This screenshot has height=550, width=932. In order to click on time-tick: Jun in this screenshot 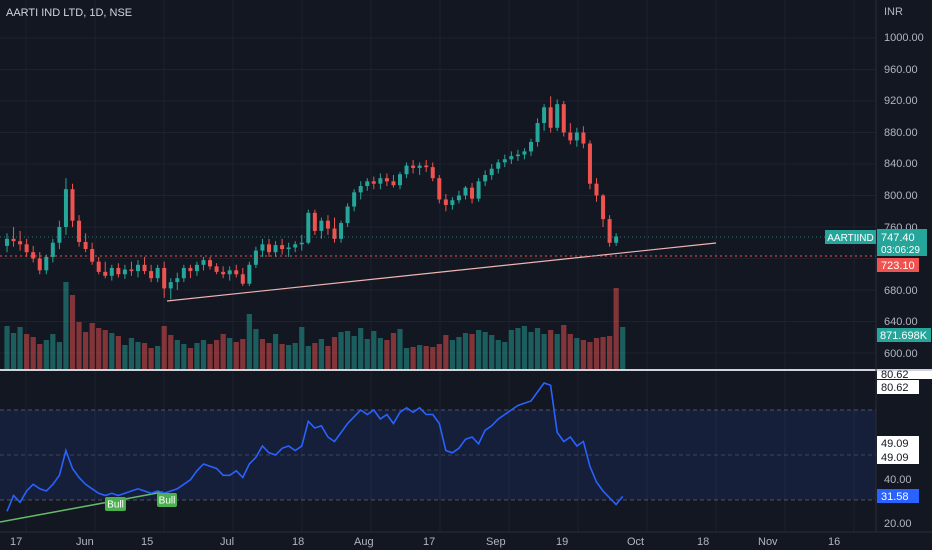, I will do `click(85, 542)`.